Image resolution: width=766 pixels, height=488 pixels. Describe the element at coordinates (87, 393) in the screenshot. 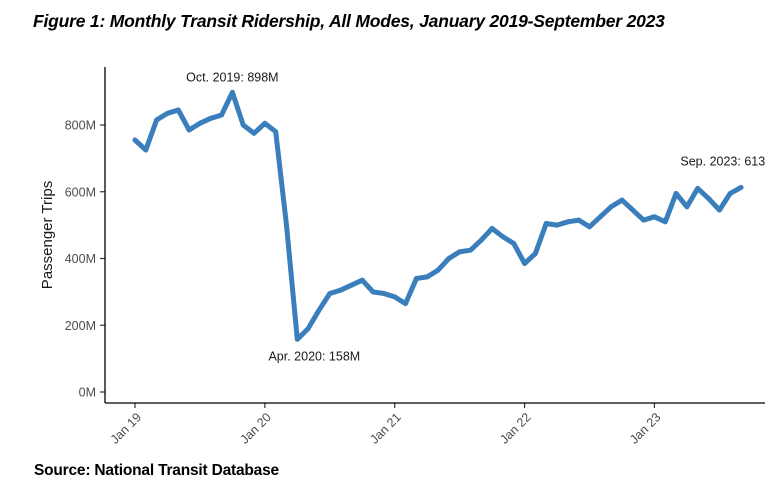

I see `y-tick-label: 0M` at that location.